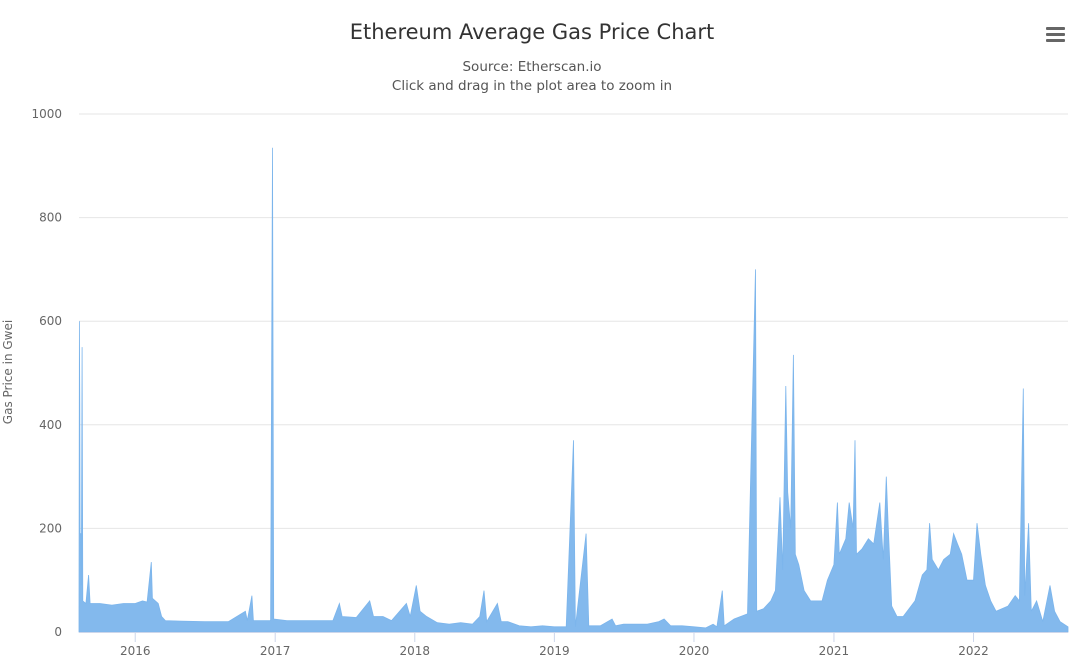  I want to click on y-axis: 0 200 400 600 800 1000, so click(46, 373).